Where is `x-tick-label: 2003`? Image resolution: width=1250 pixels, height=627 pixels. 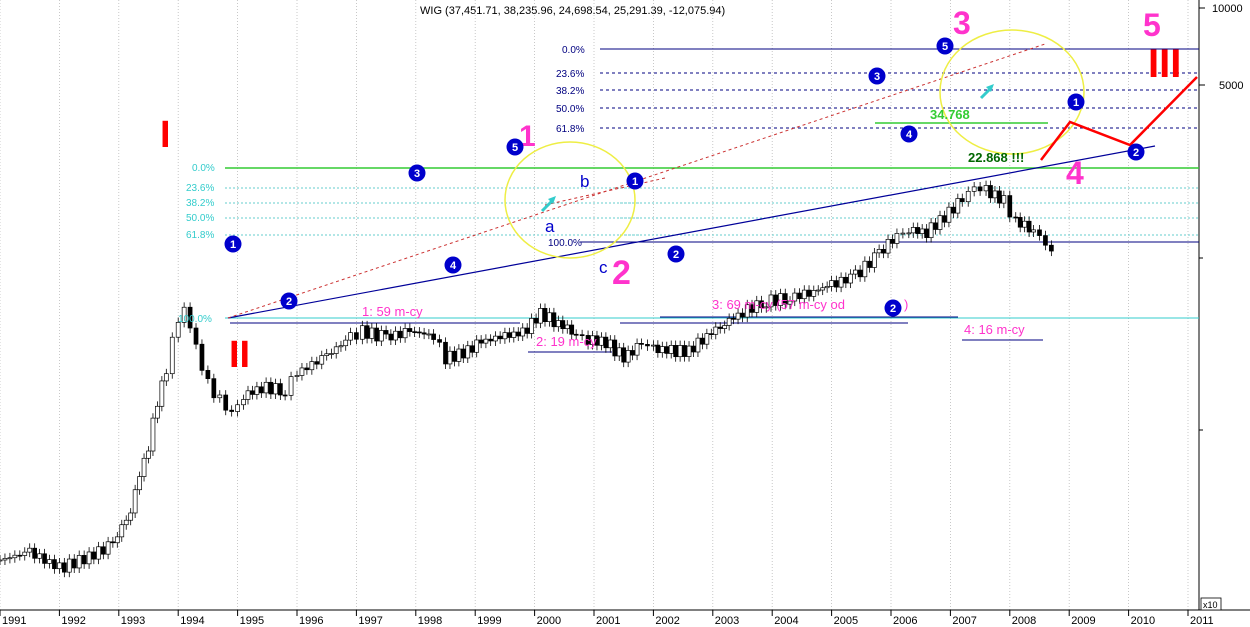 x-tick-label: 2003 is located at coordinates (727, 621).